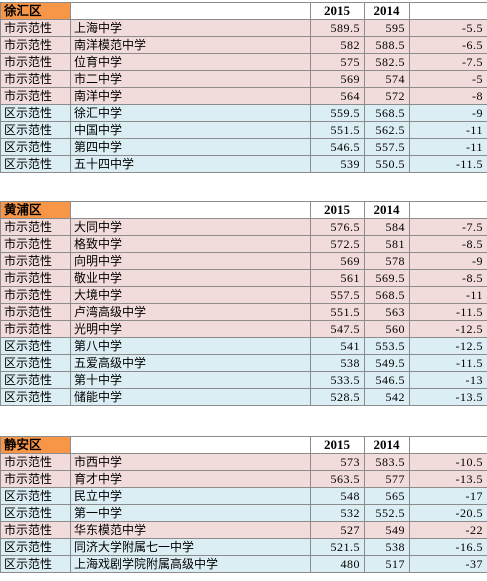 This screenshot has width=487, height=581. I want to click on score-difference: -6.5, so click(448, 45).